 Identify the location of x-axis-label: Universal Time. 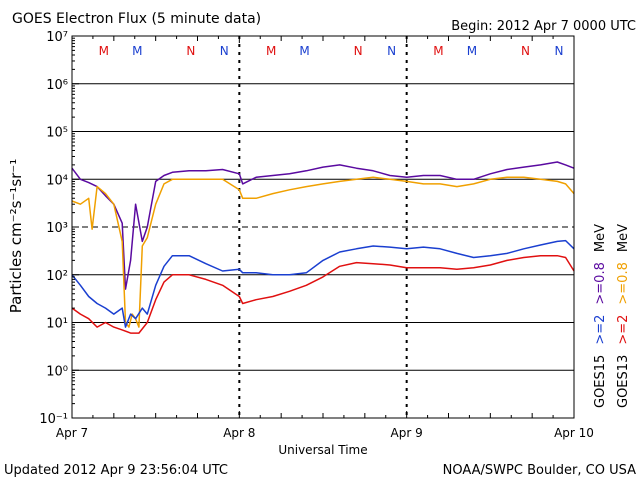
(322, 450).